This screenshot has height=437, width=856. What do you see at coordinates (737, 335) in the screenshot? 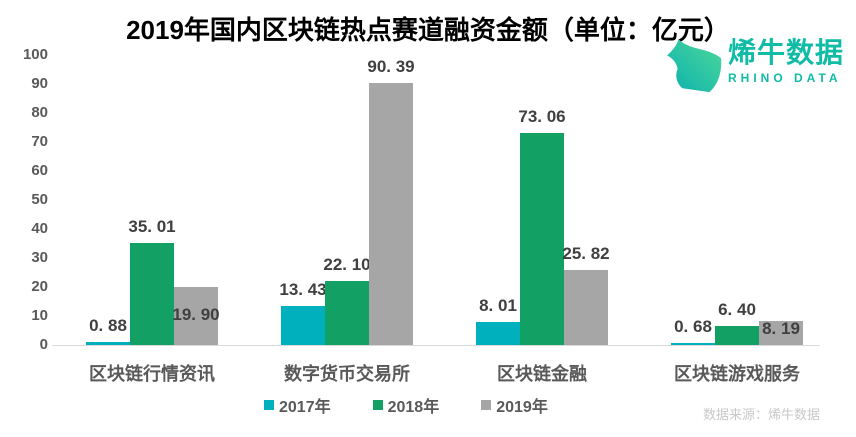
I see `bar-2018年-区块链游戏服务` at bounding box center [737, 335].